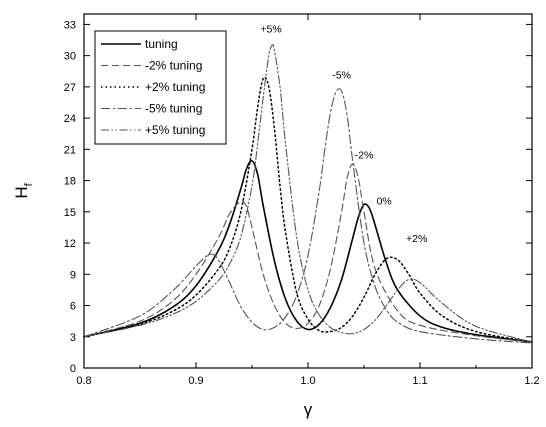 The image size is (546, 427). I want to click on annotation-label: +5%, so click(270, 30).